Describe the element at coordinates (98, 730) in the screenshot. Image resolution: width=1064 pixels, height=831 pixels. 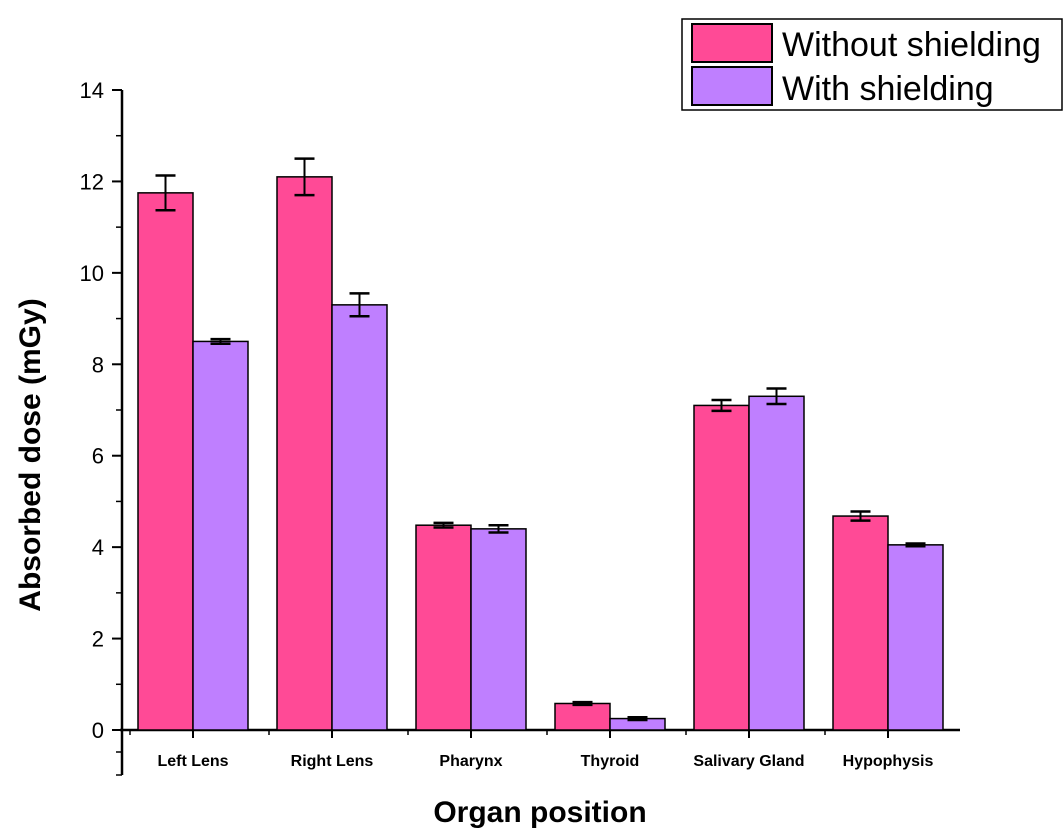
I see `y-tick-label: 0` at that location.